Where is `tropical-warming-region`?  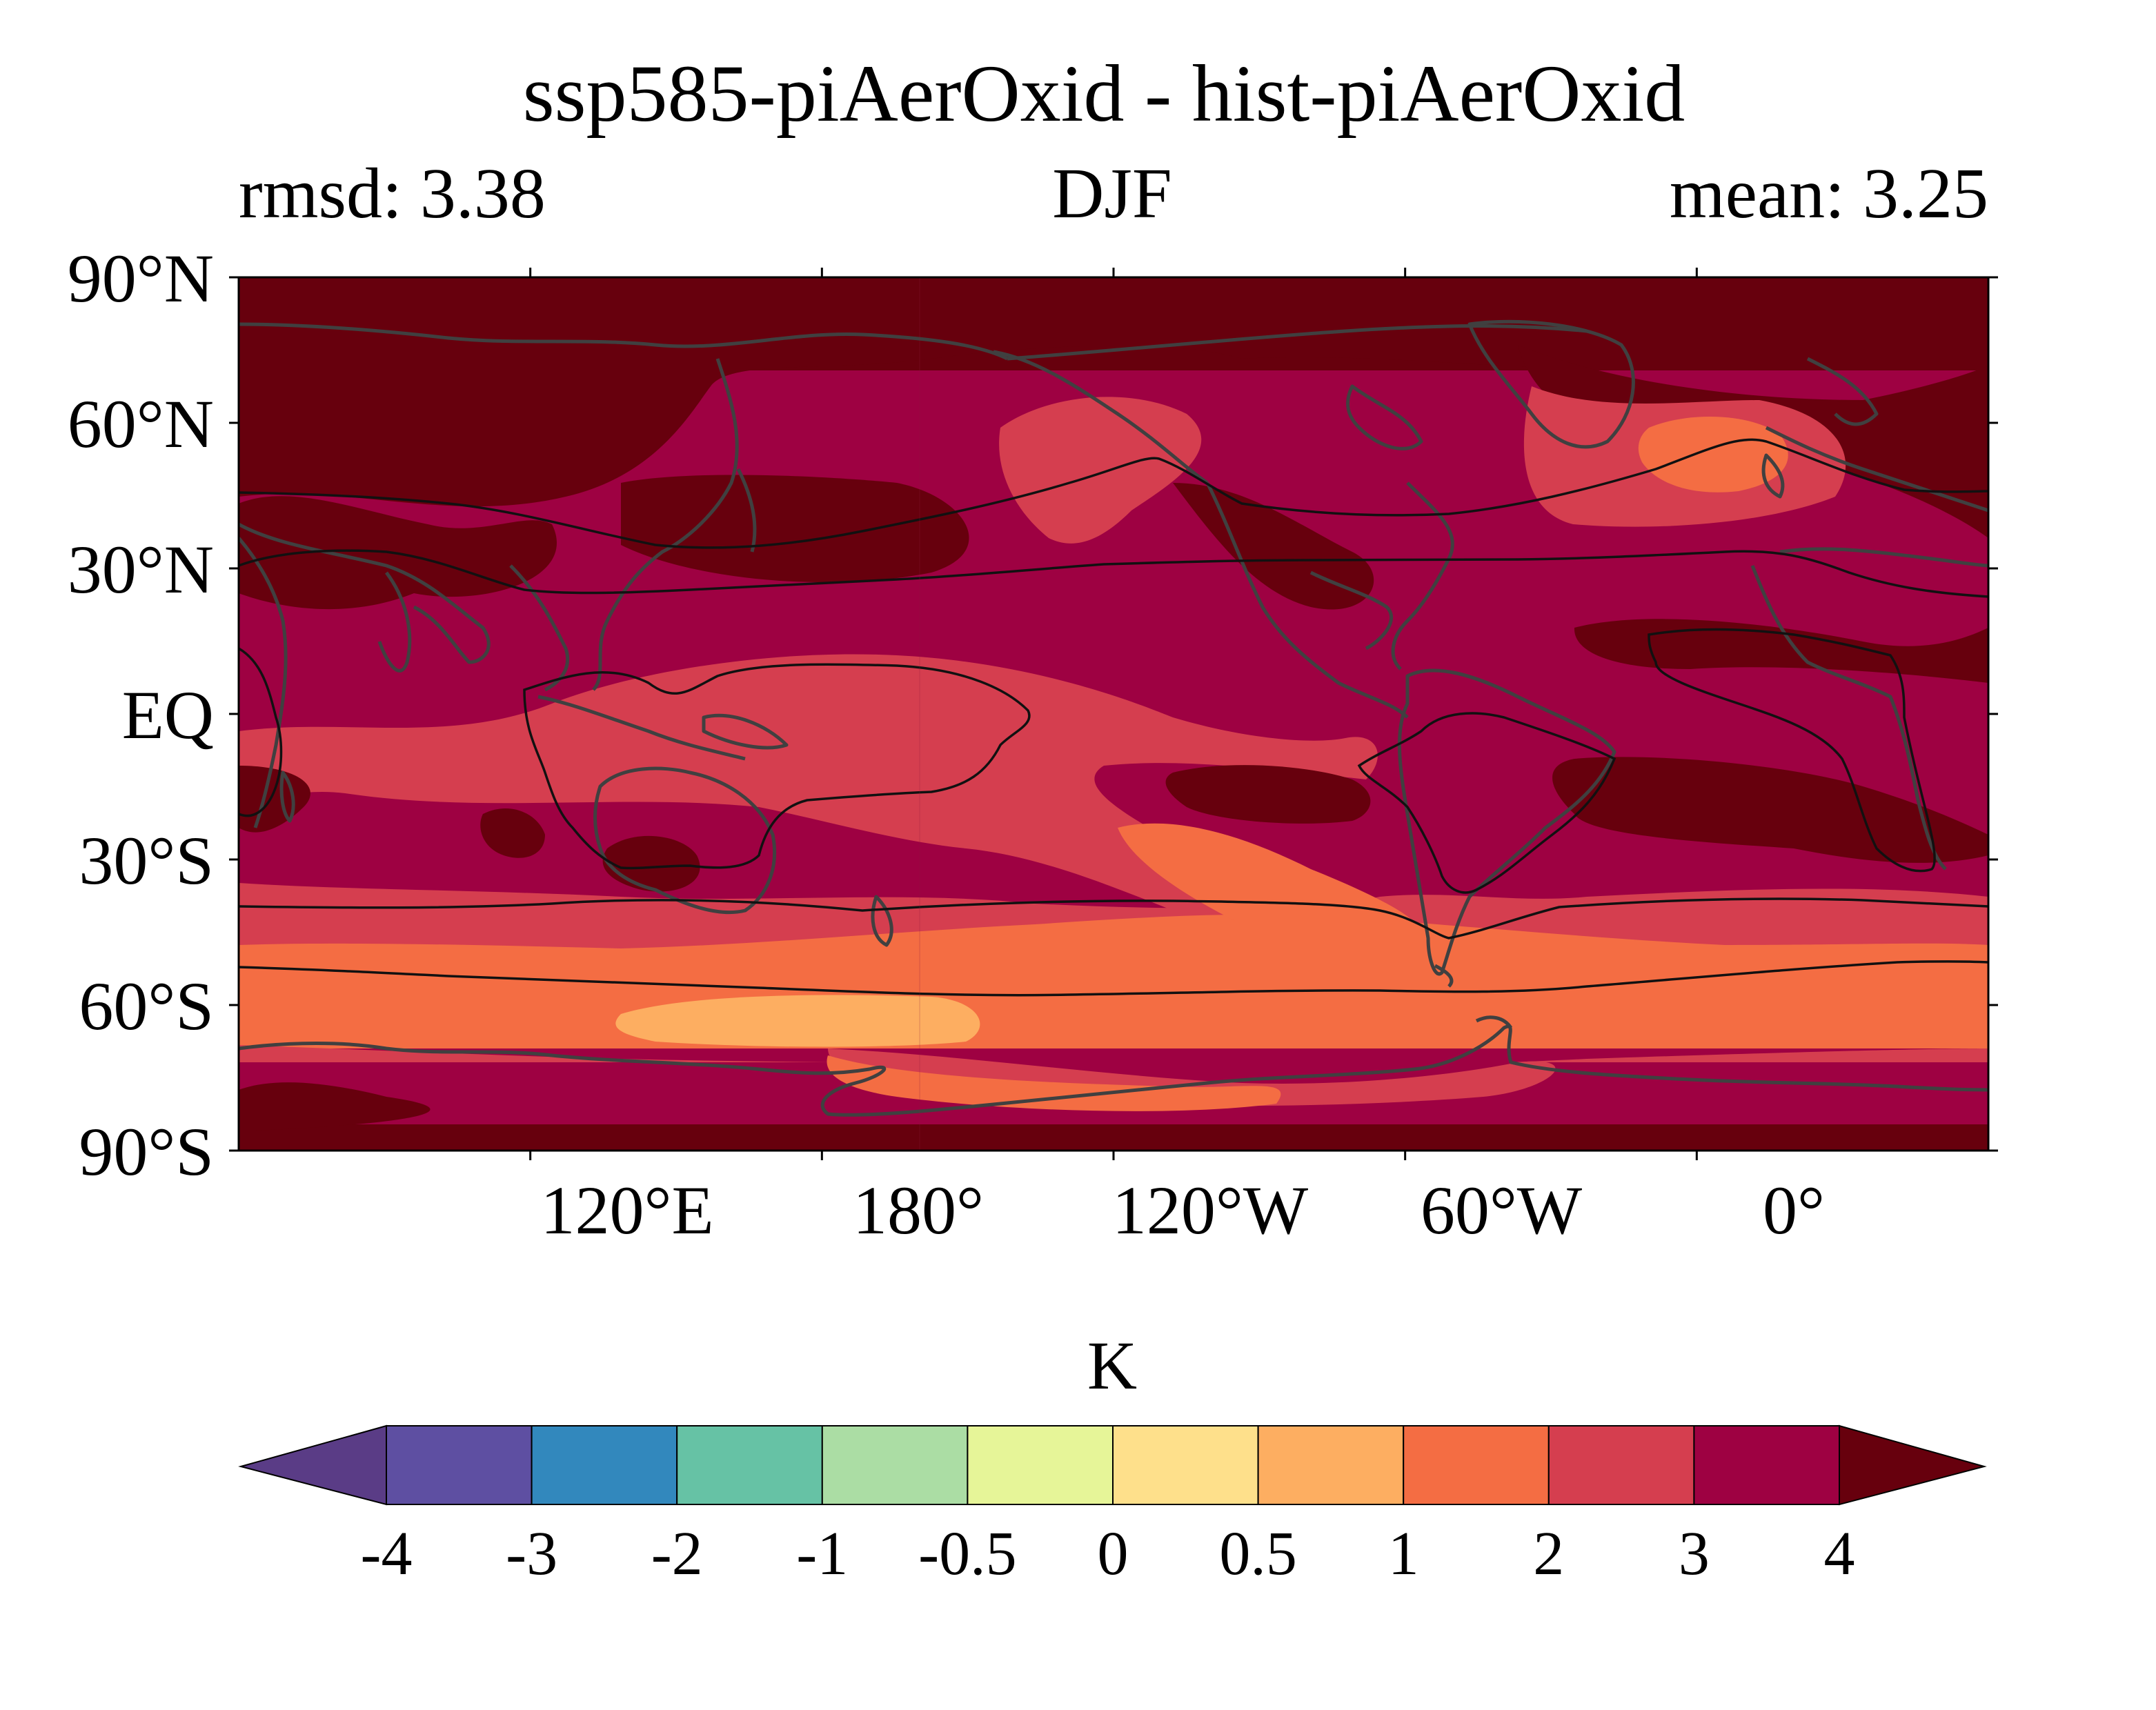 tropical-warming-region is located at coordinates (1781, 651).